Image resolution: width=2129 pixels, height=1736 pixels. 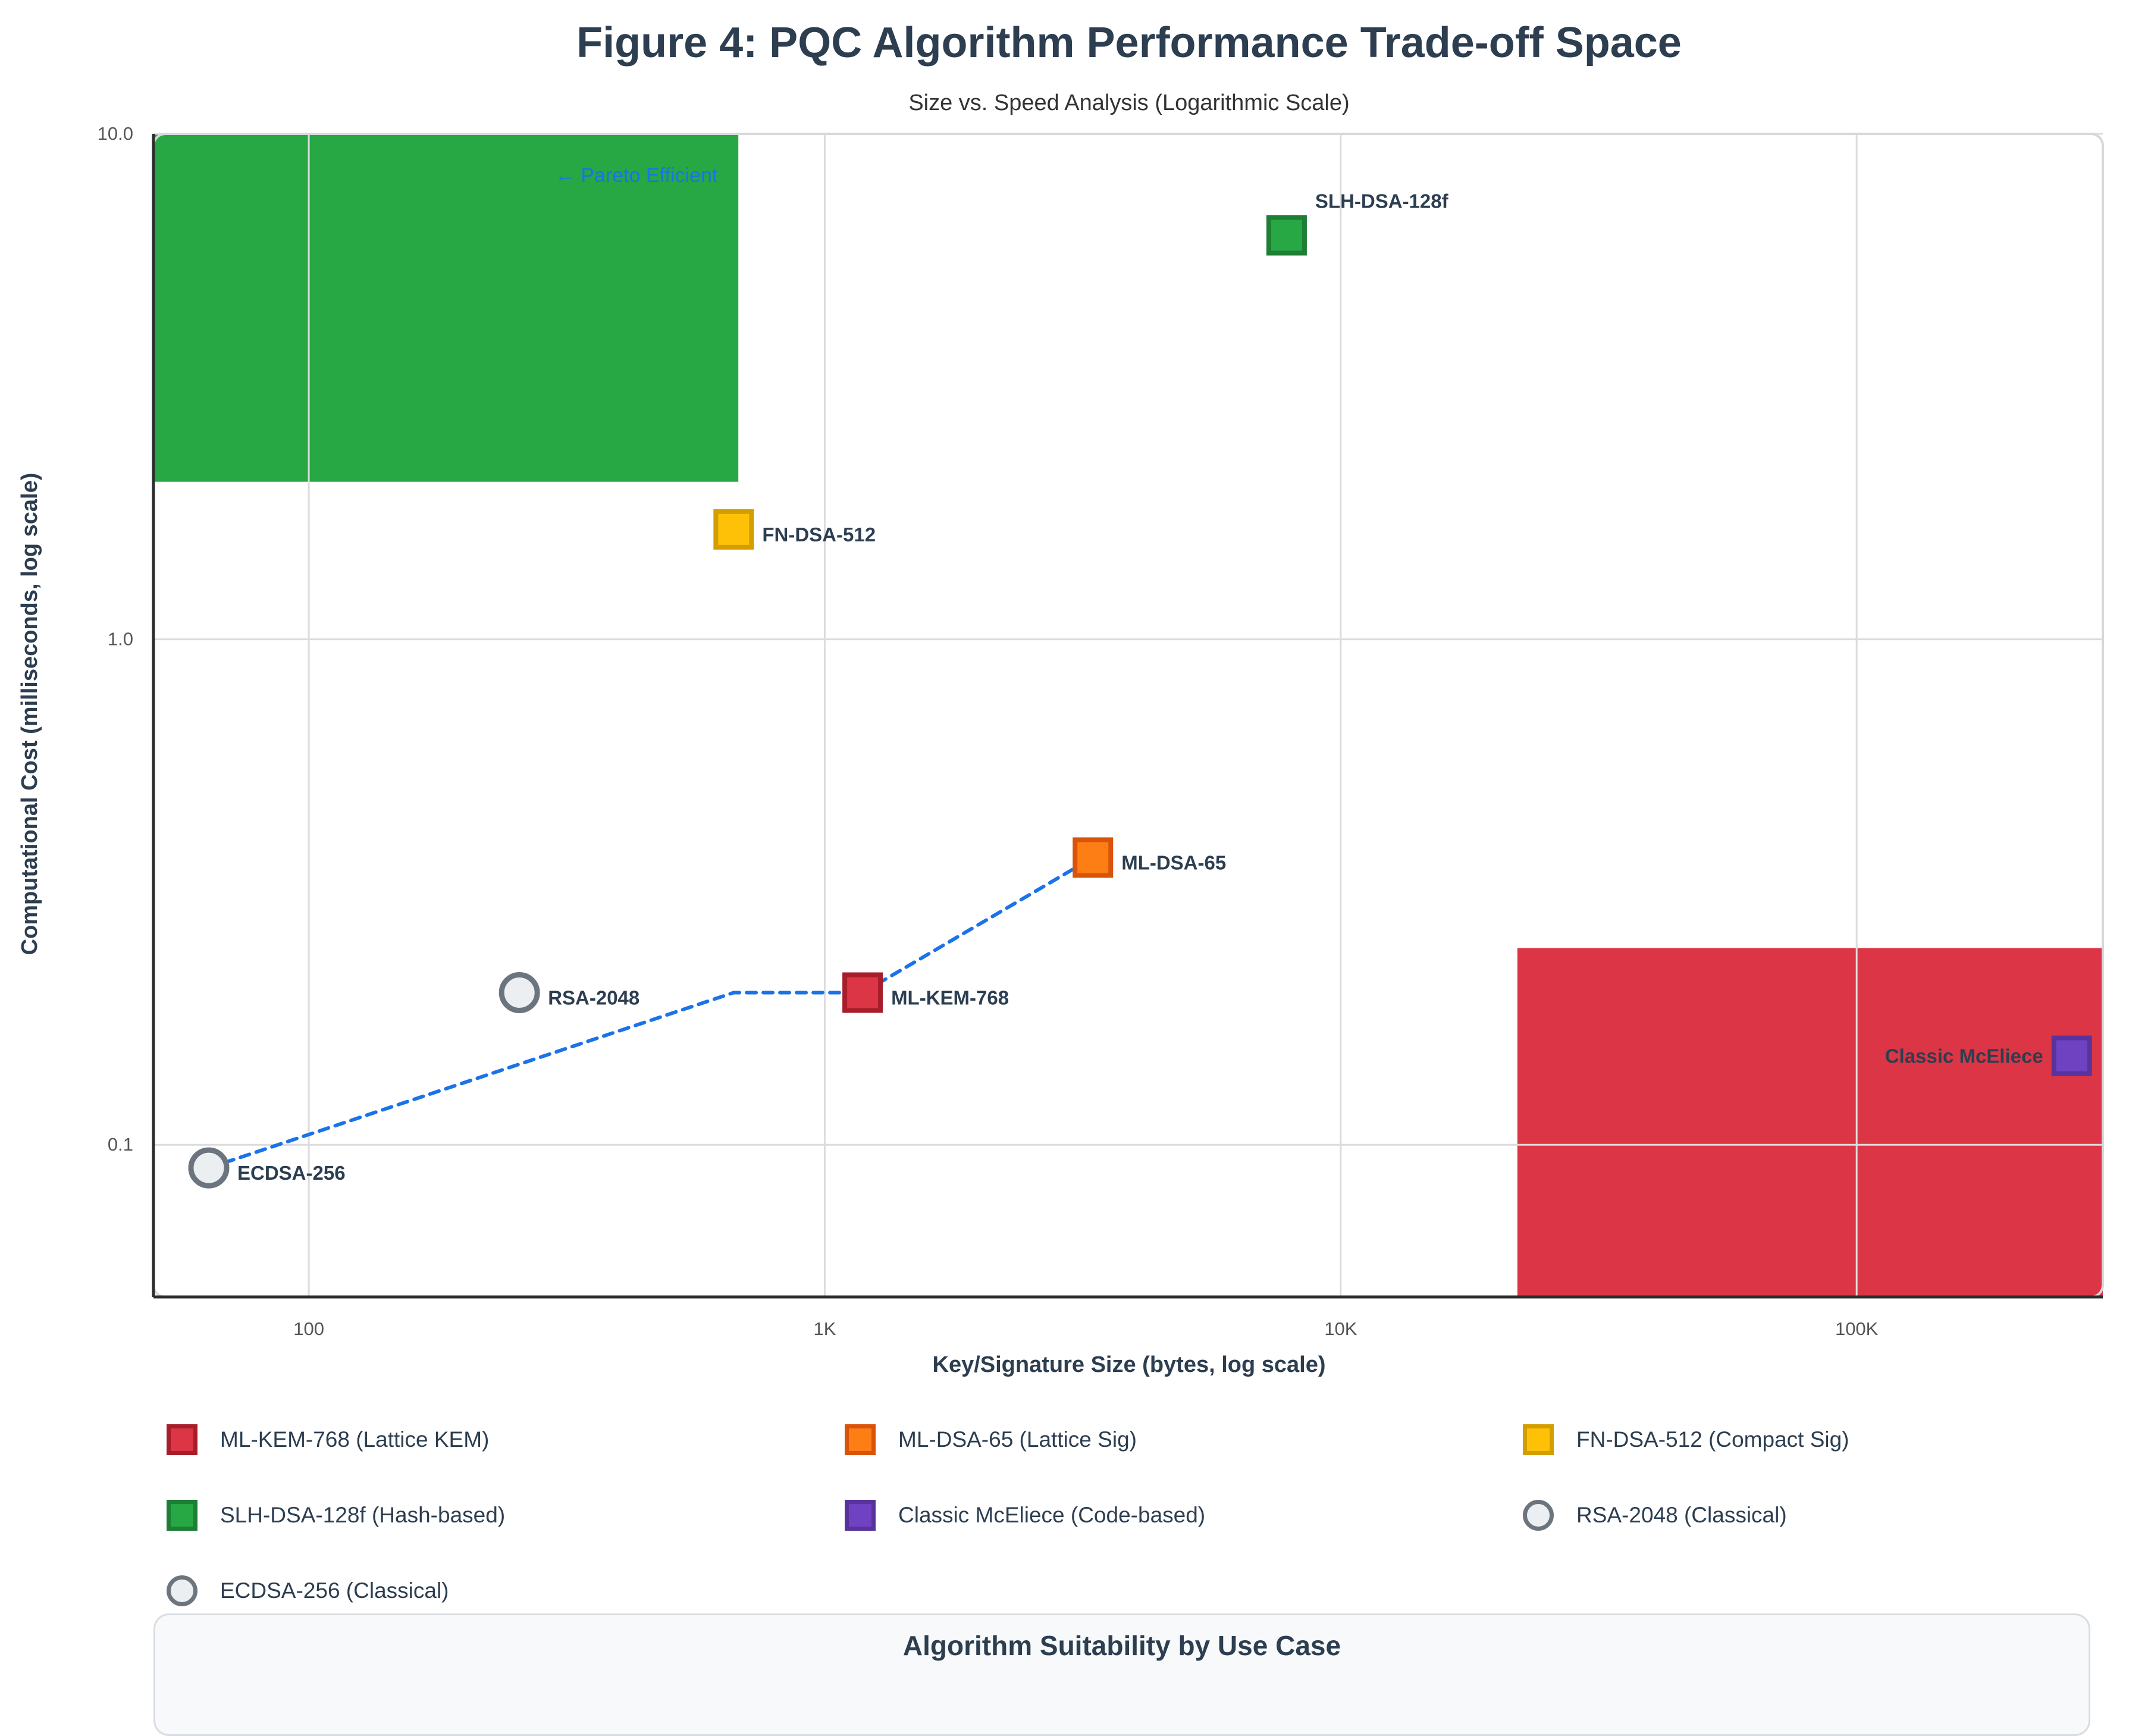 I want to click on legend-label: ML-DSA-65 (Lattice Sig), so click(x=1017, y=1439).